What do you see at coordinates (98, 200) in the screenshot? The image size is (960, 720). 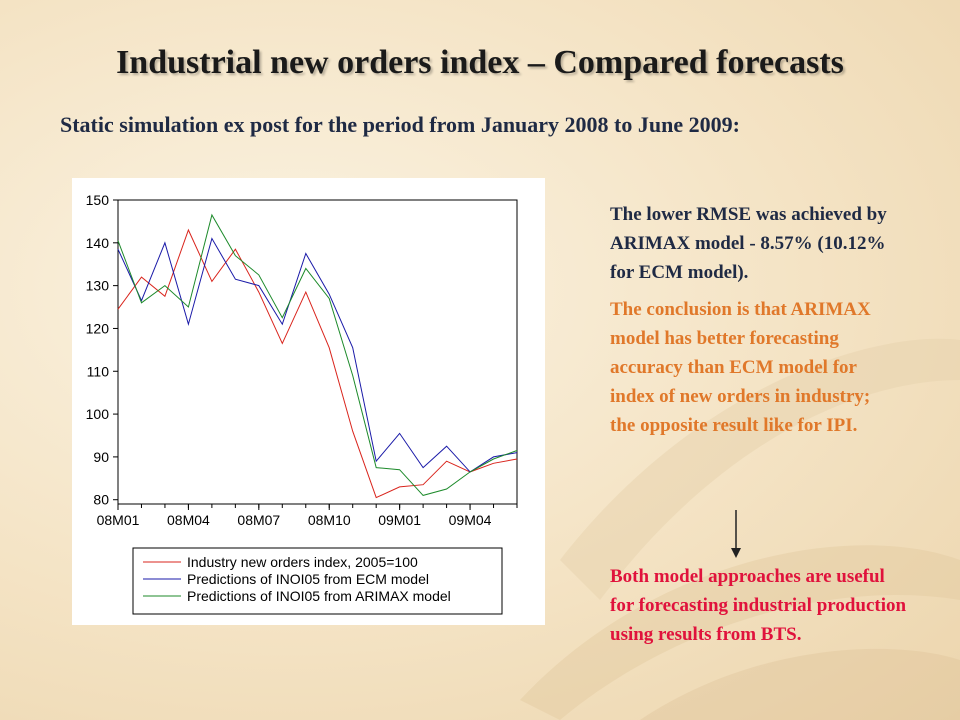 I see `y-tick-label: 150` at bounding box center [98, 200].